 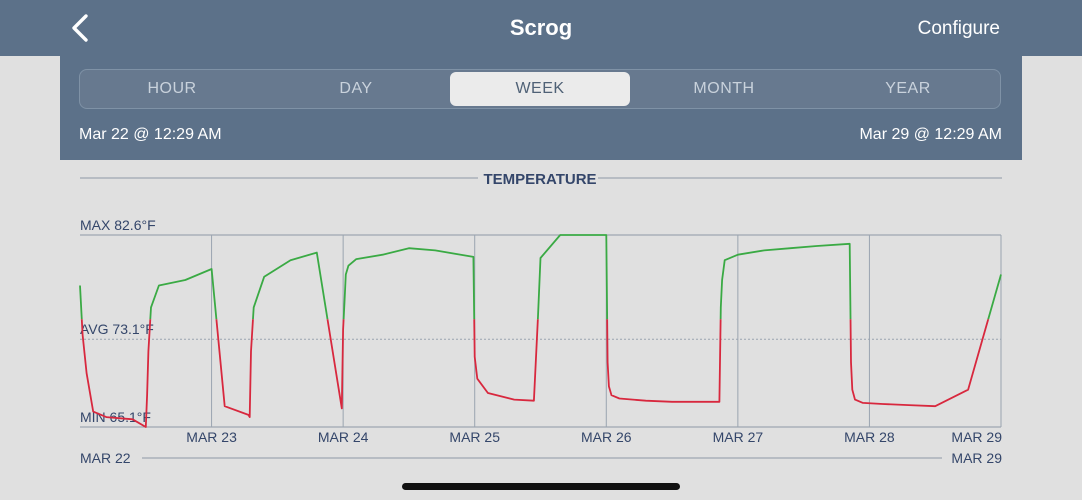 I want to click on back-button, so click(x=80, y=28).